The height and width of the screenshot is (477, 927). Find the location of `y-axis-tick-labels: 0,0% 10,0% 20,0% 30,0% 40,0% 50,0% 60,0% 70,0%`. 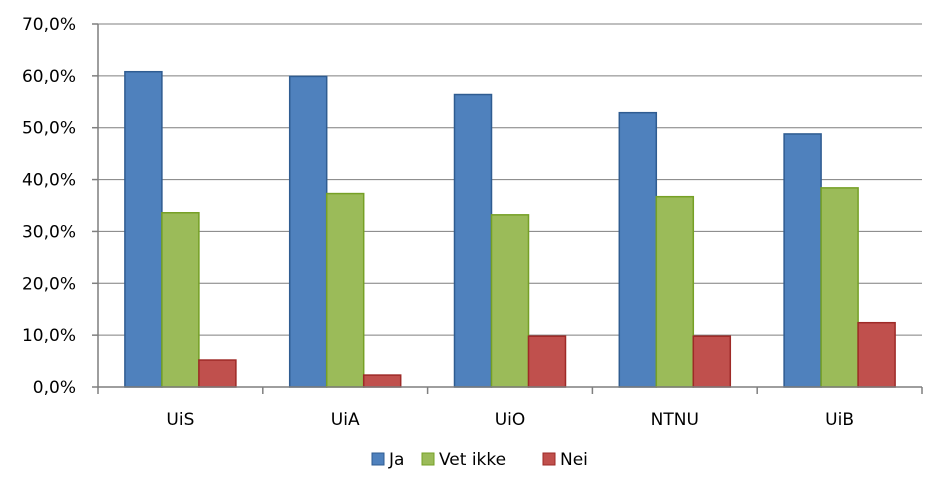

y-axis-tick-labels: 0,0% 10,0% 20,0% 30,0% 40,0% 50,0% 60,0% 70,0% is located at coordinates (49, 206).